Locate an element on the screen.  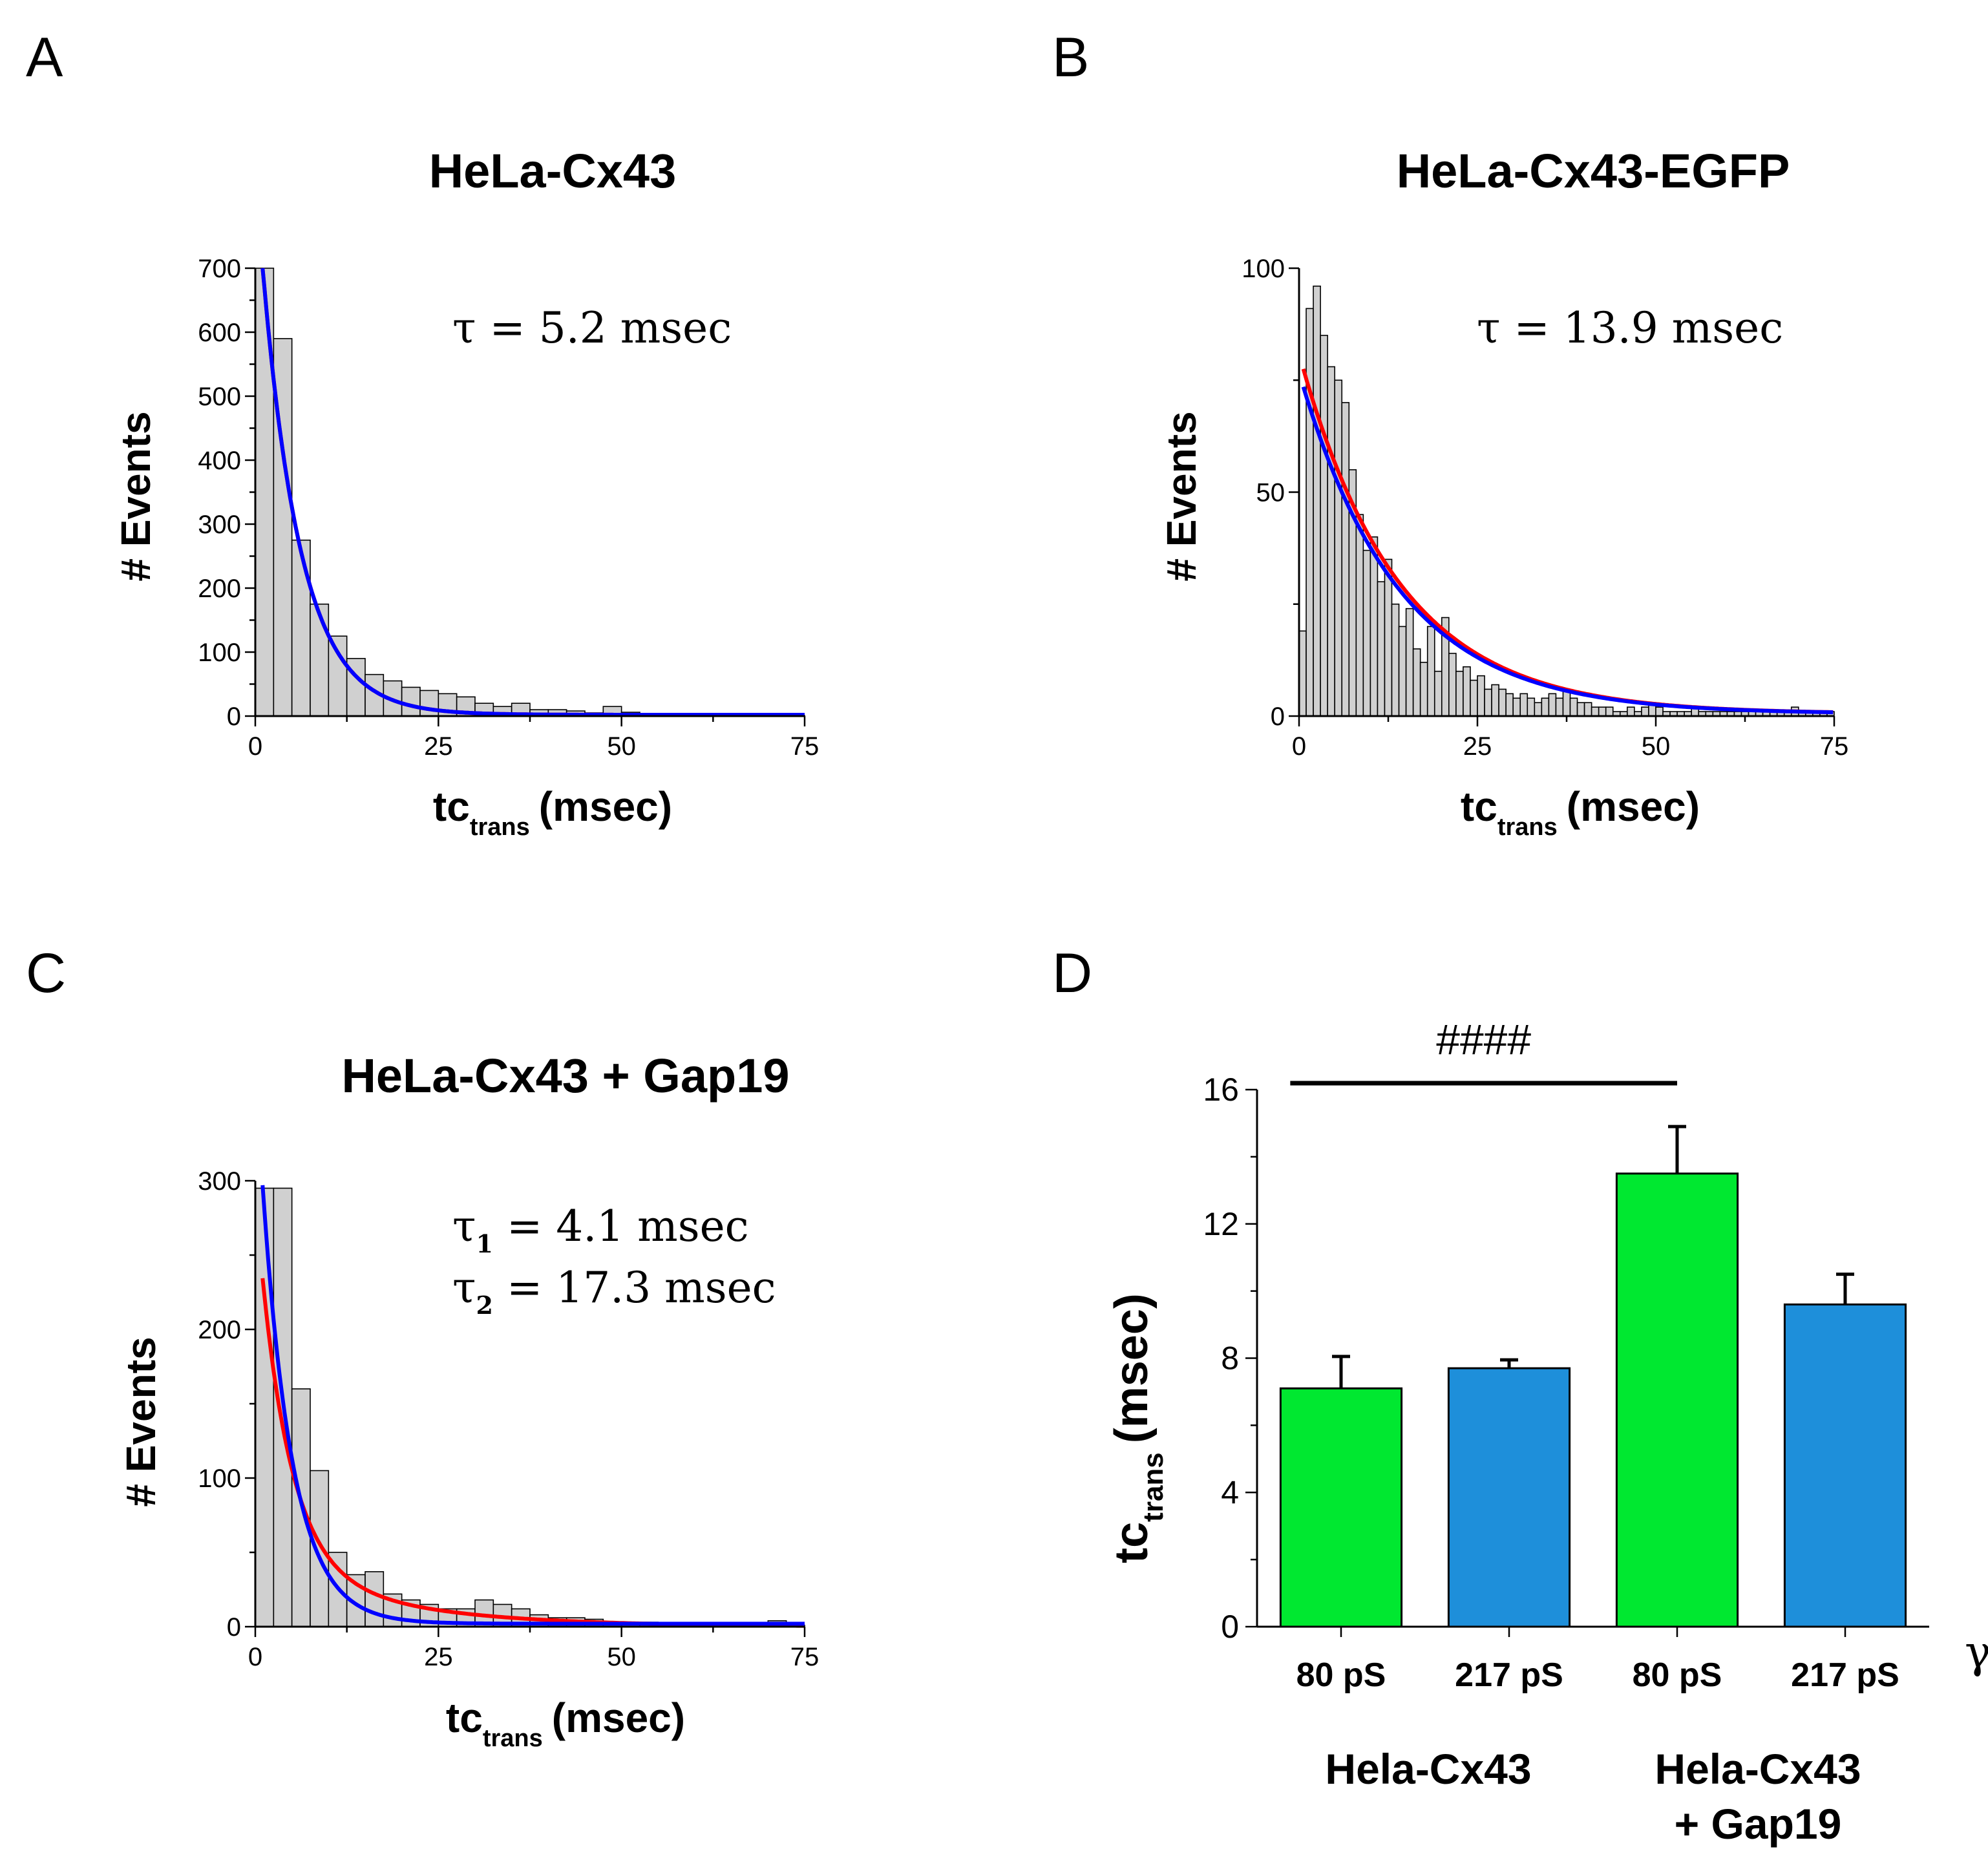
panel-d-axes: 80 pS 217 pS 80 pS 217 pS 0 4 8 12 16 is located at coordinates (1566, 1383).